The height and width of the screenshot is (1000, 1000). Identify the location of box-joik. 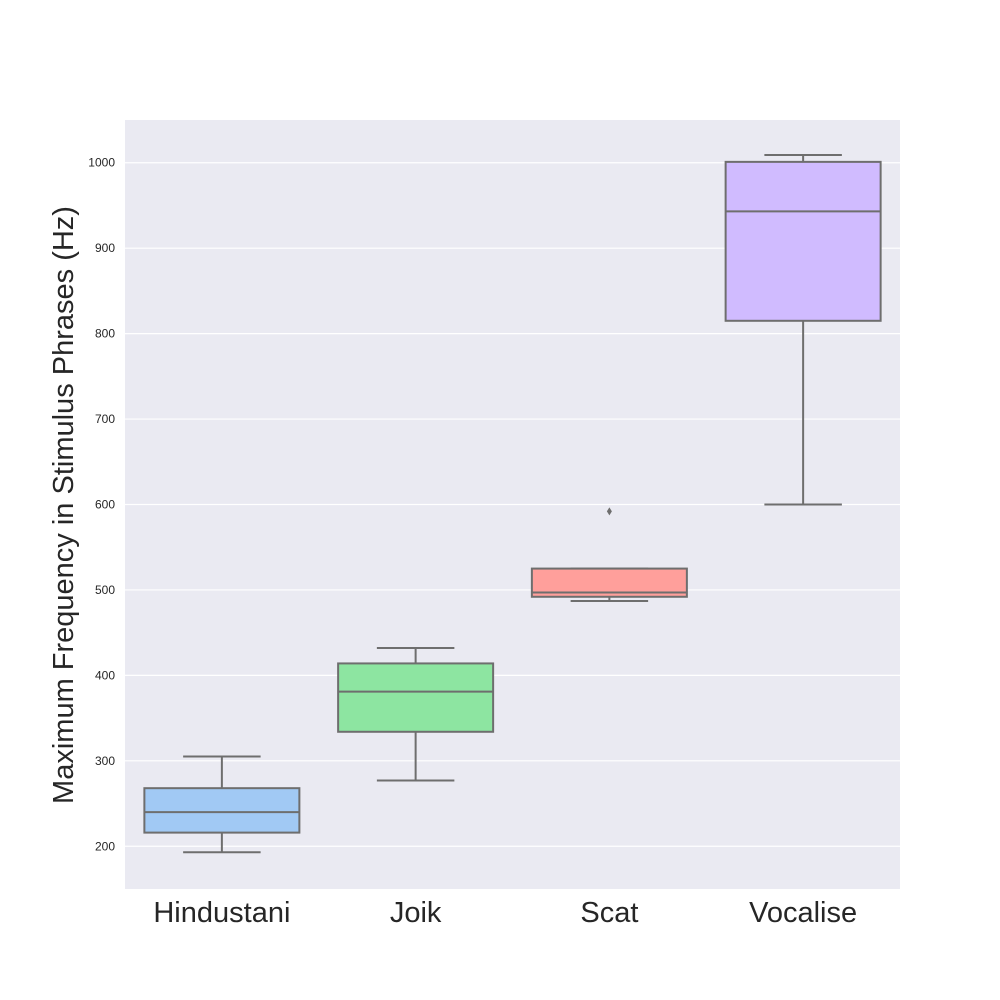
(416, 714).